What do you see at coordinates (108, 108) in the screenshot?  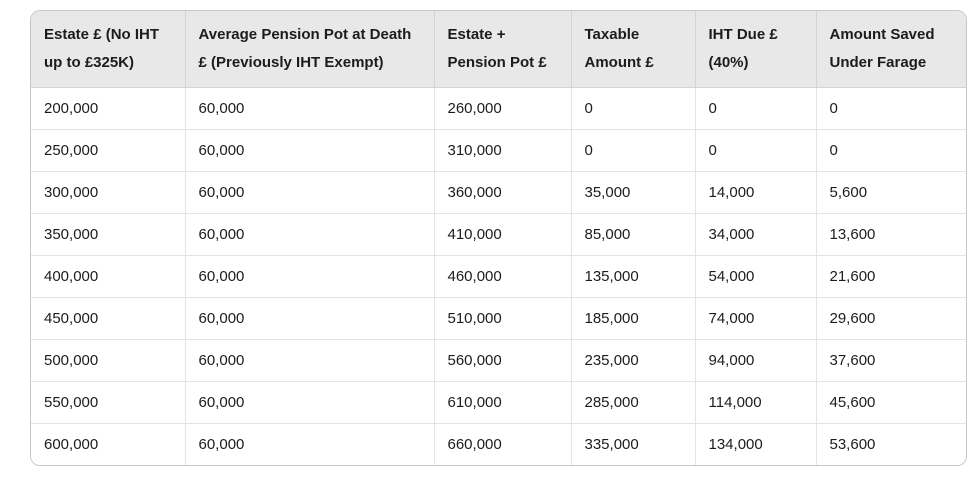 I see `table-cell: 200,000` at bounding box center [108, 108].